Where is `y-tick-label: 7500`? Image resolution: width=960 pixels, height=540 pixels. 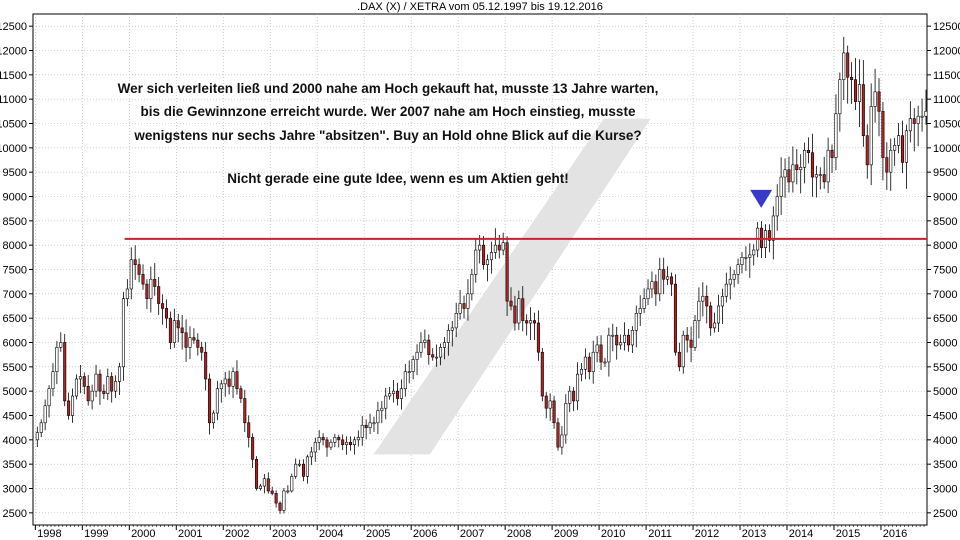
y-tick-label: 7500 is located at coordinates (15, 271).